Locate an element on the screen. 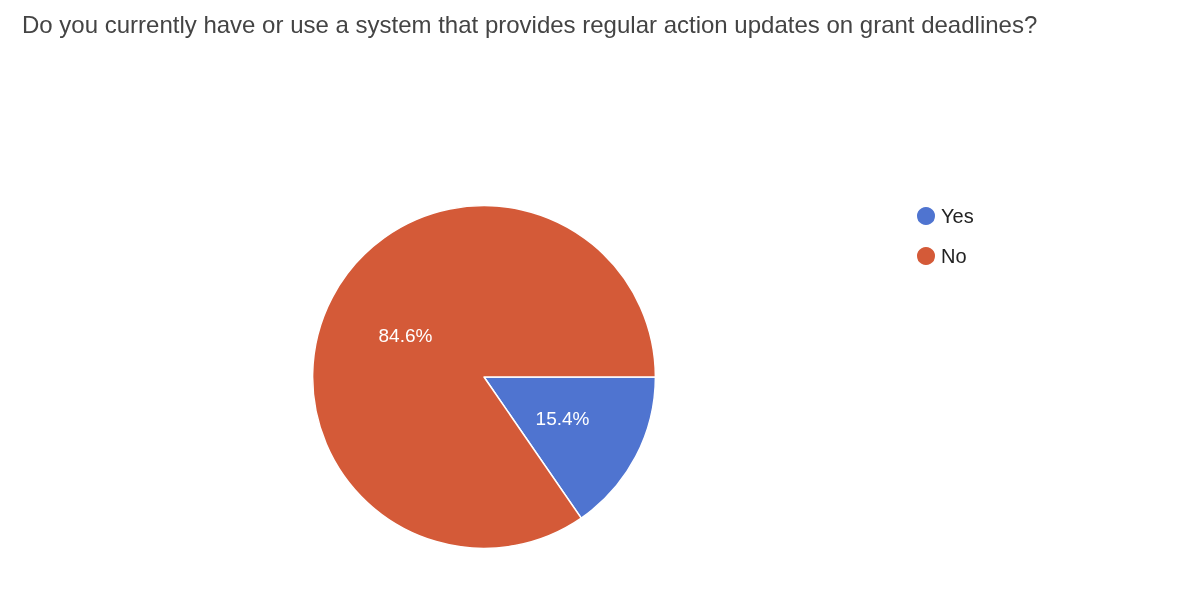 This screenshot has width=1200, height=591. legend-label: Yes is located at coordinates (957, 216).